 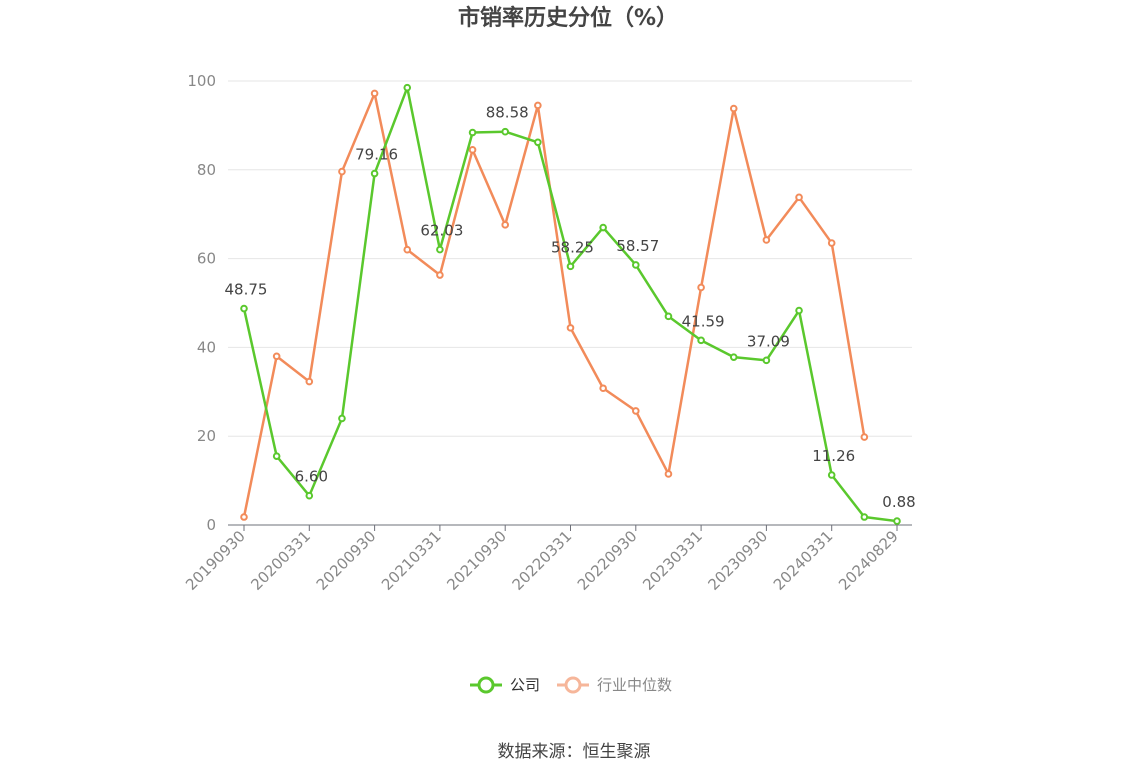 I want to click on data-label-12: 58.57, so click(x=637, y=246).